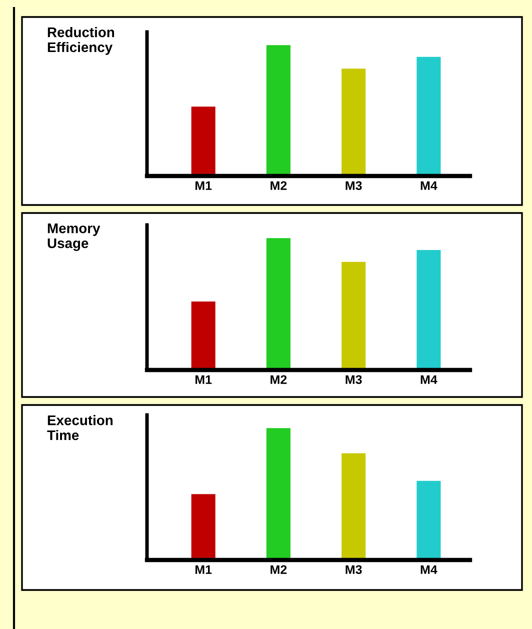  I want to click on chart-title: Reduction Efficiency, so click(81, 41).